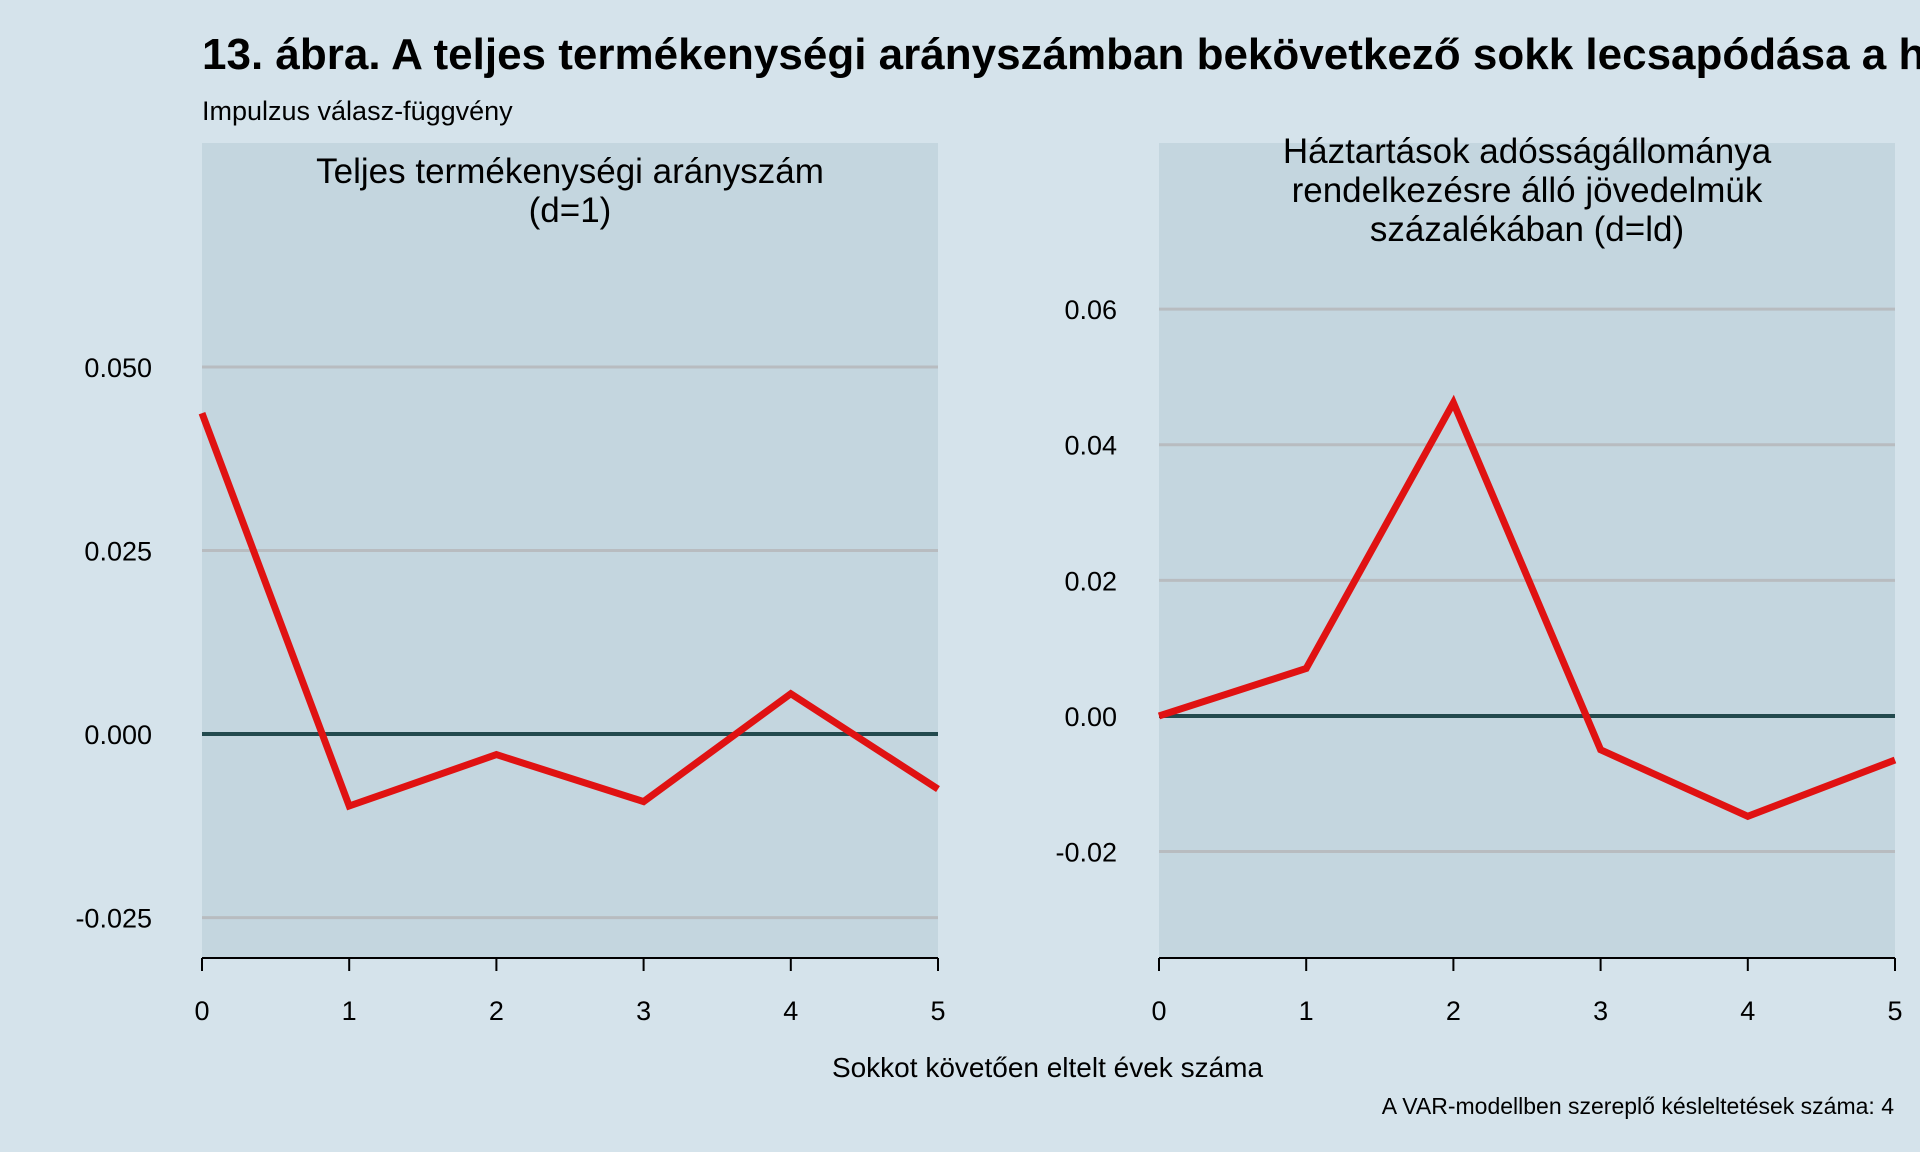 The image size is (1920, 1152). I want to click on panel-1-ytick-label-2: 0.025, so click(118, 552).